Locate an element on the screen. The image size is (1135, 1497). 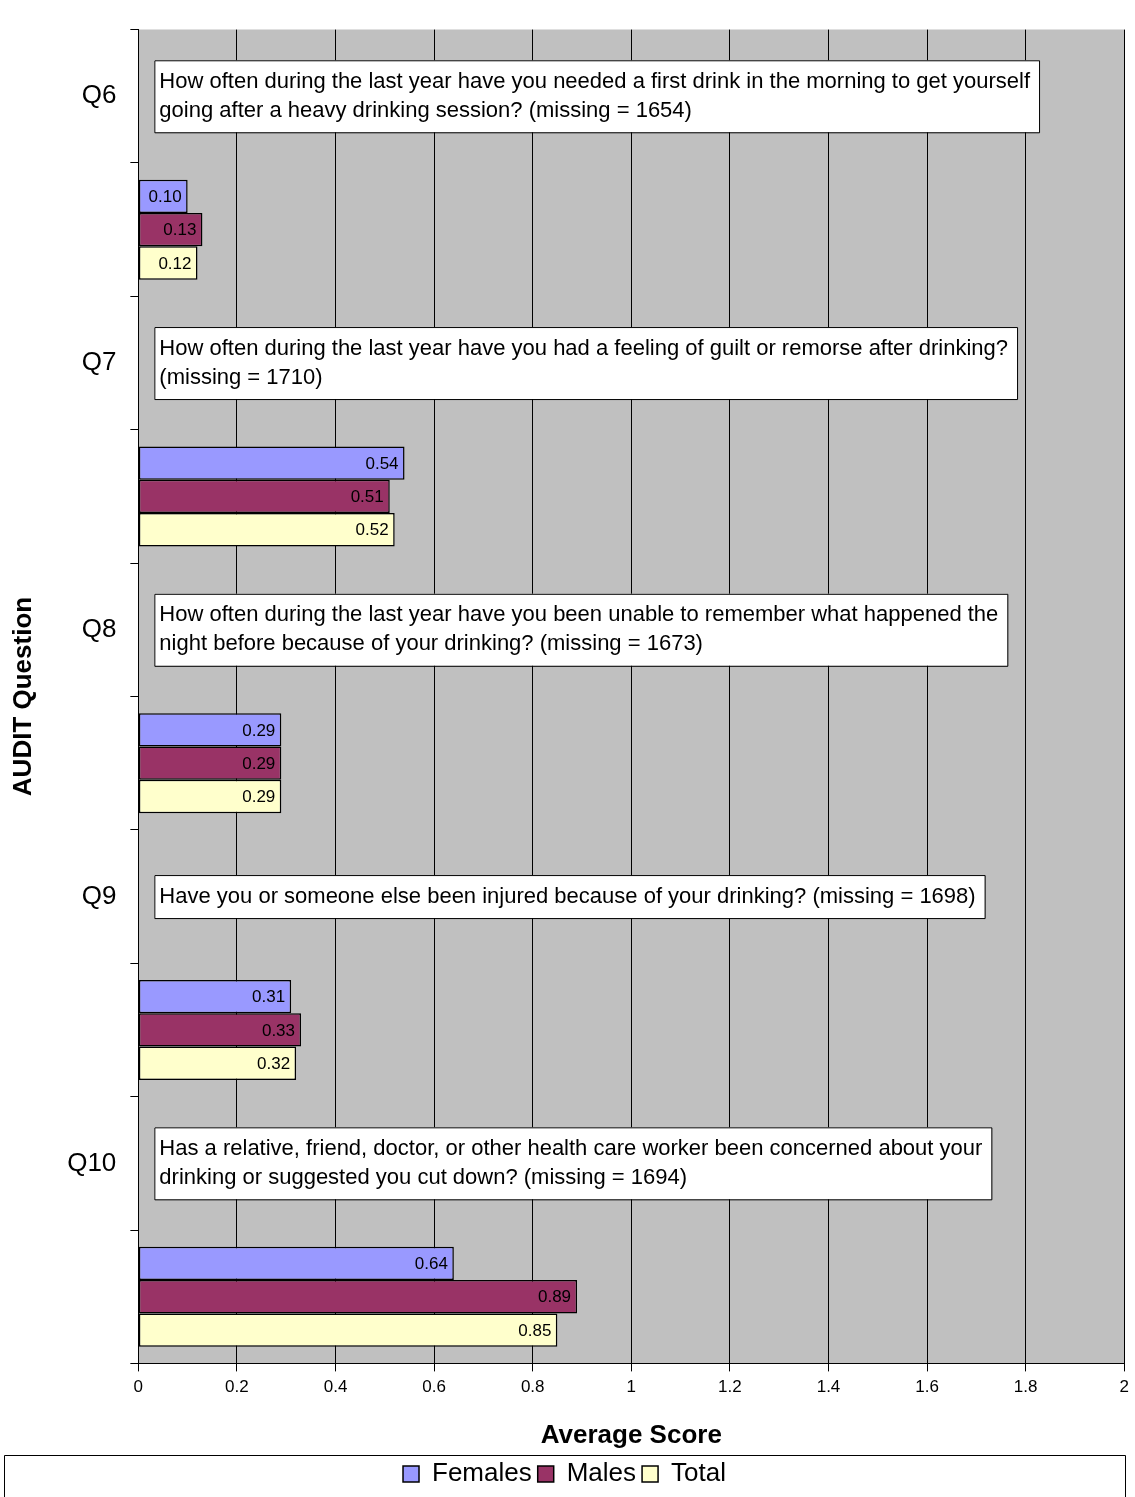
x-tick-label: 1.6 is located at coordinates (927, 1387).